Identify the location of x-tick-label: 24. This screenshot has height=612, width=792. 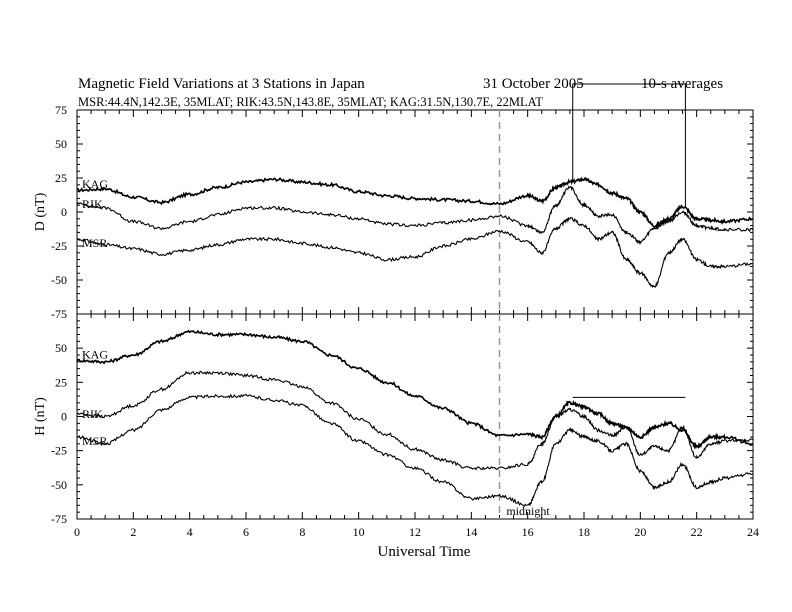
(753, 532).